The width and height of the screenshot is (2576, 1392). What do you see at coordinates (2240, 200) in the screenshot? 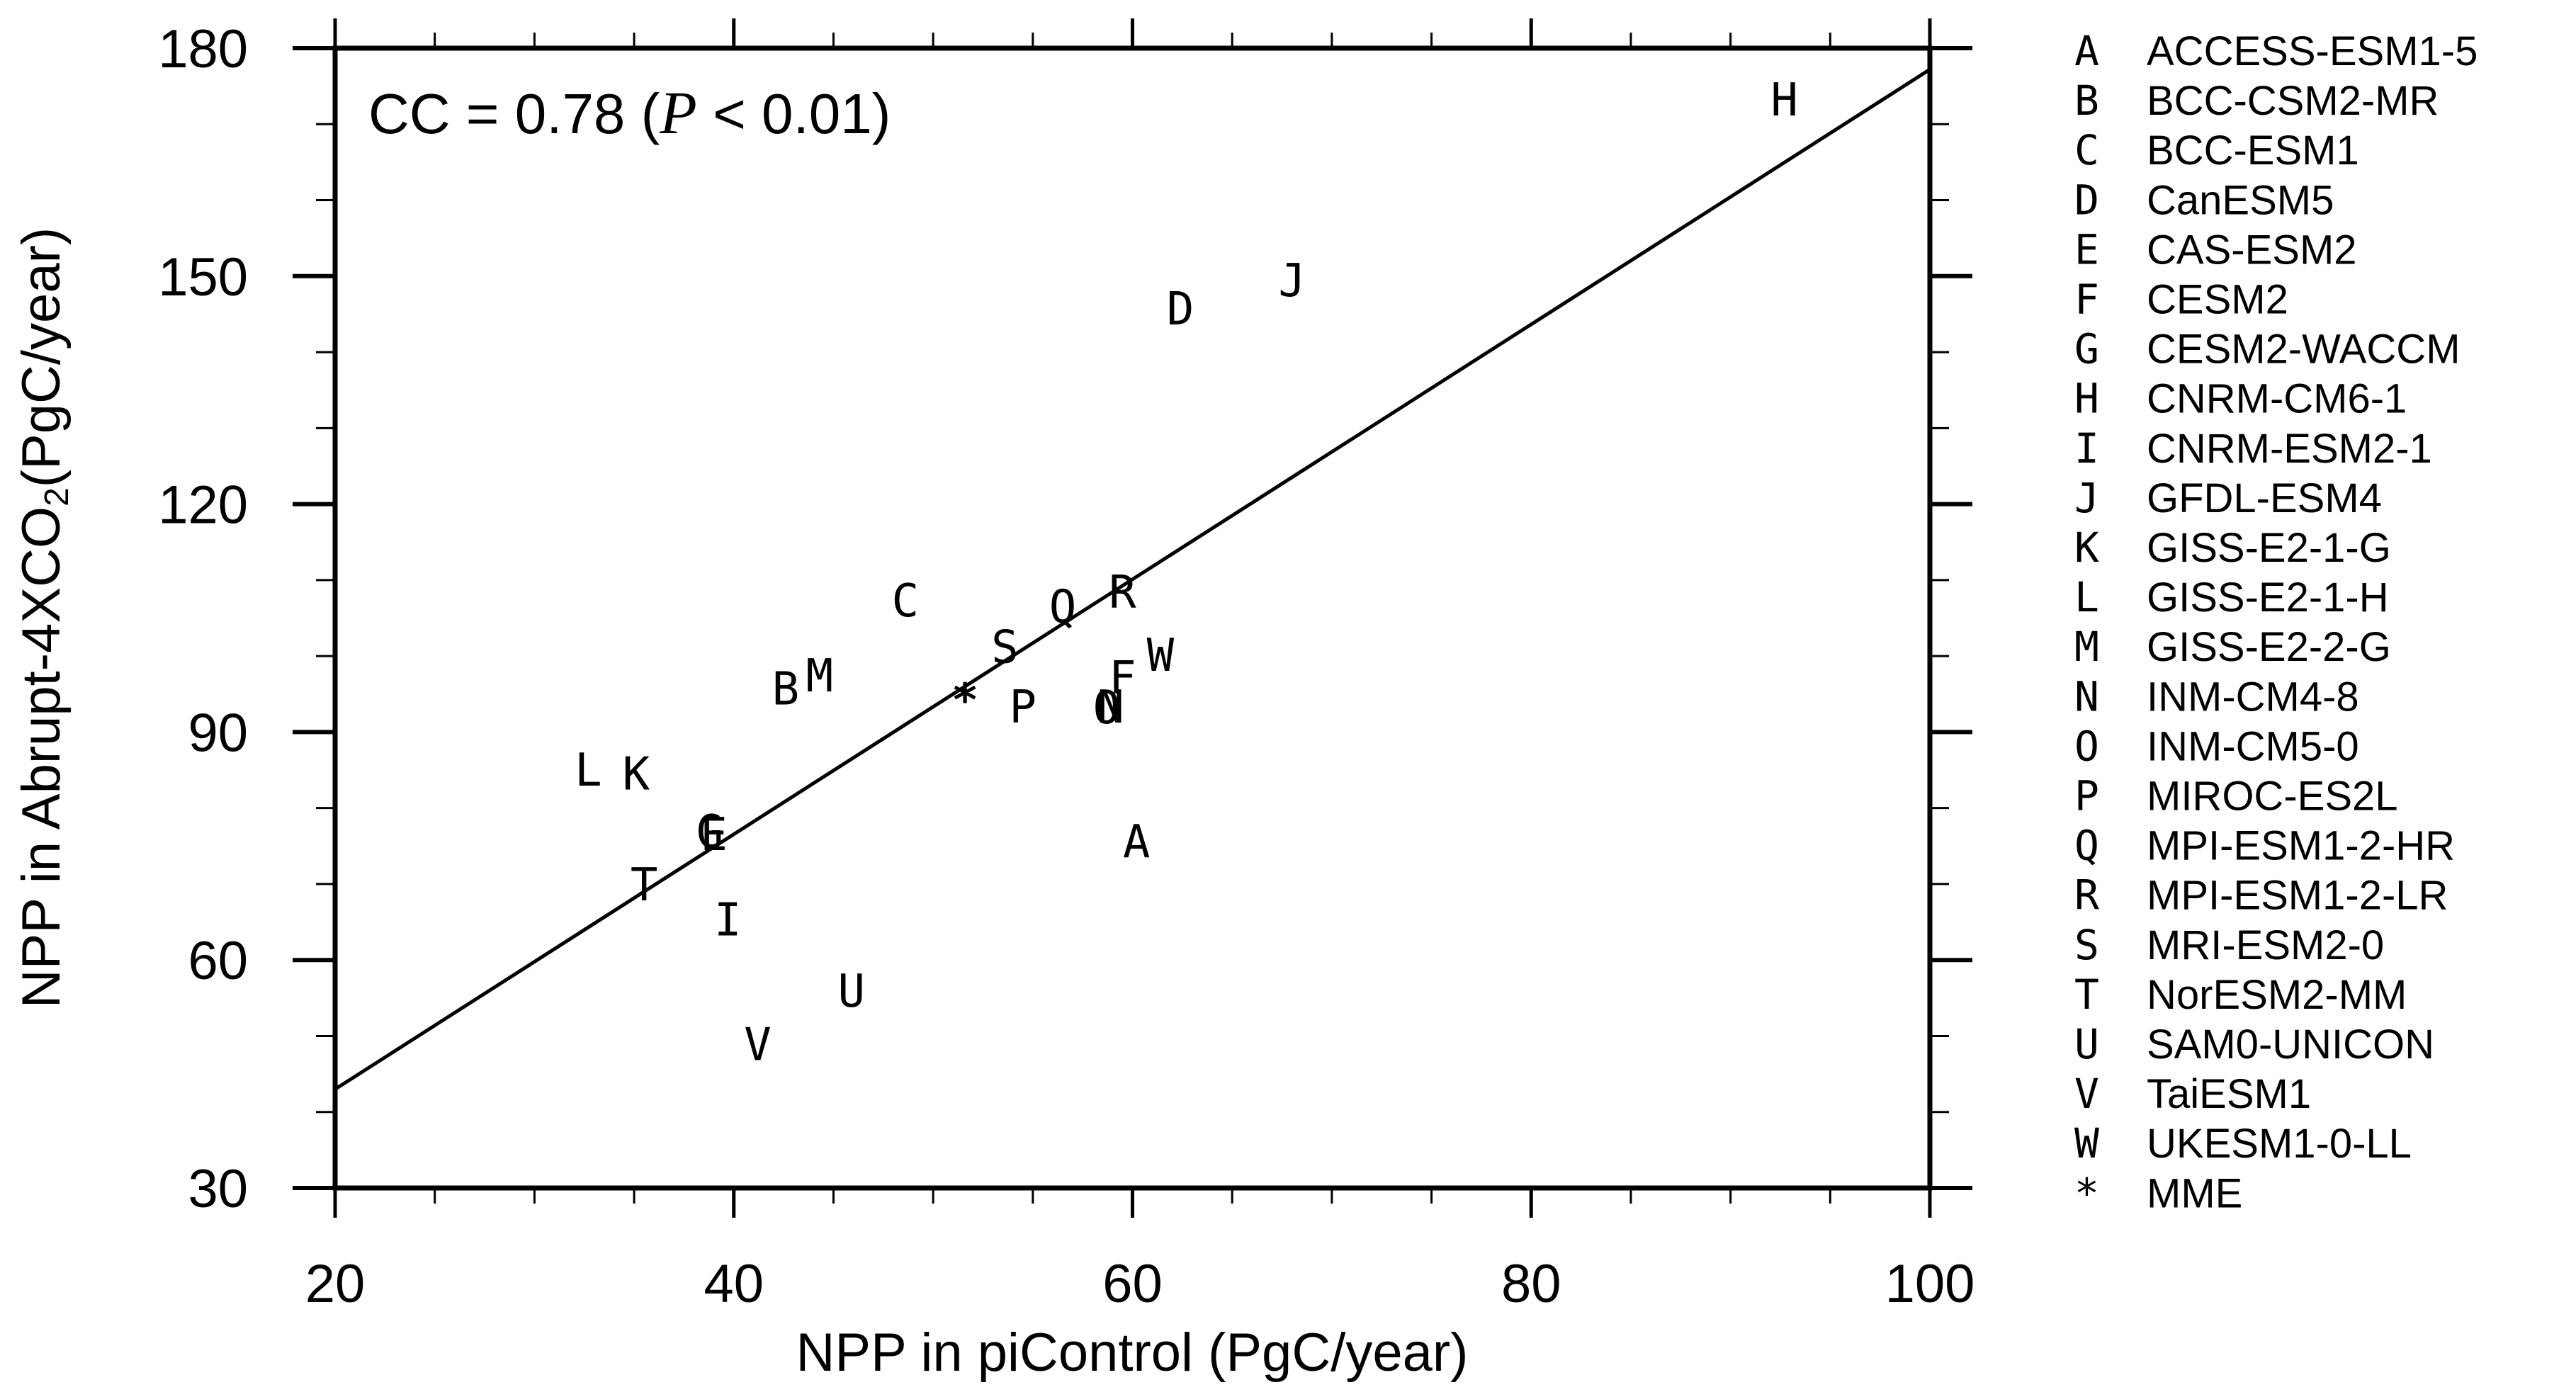
I see `legend-label: CanESM5` at bounding box center [2240, 200].